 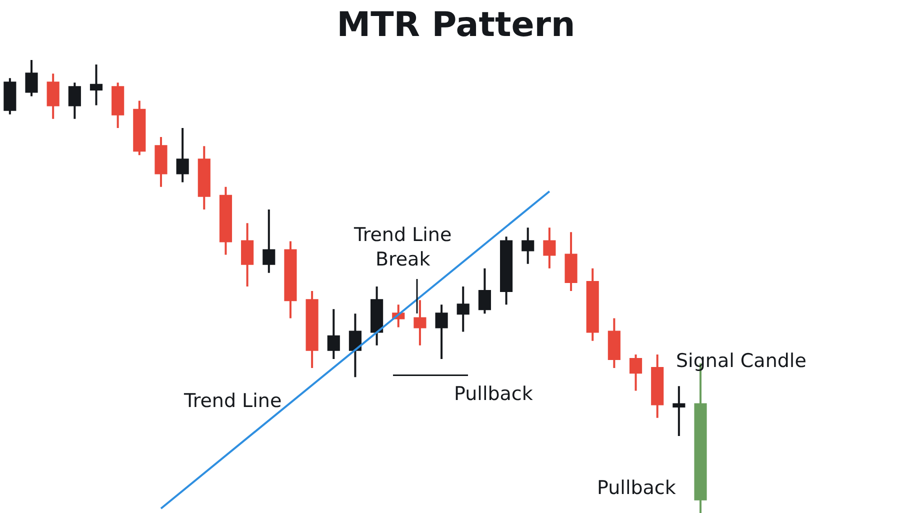 I want to click on annotation: Signal Candle, so click(x=741, y=361).